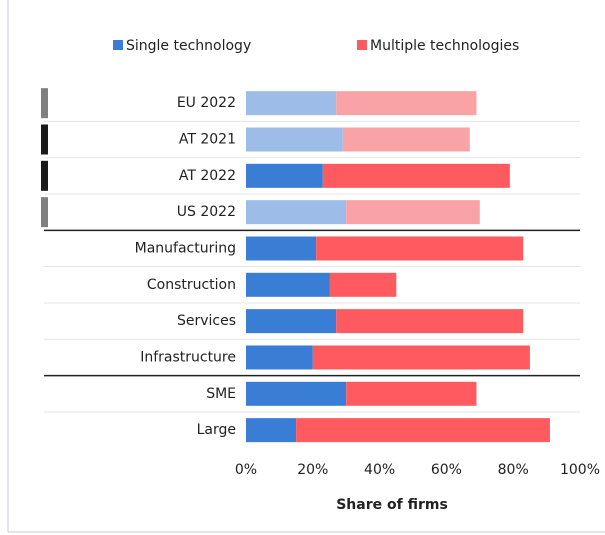 The height and width of the screenshot is (535, 605). Describe the element at coordinates (207, 139) in the screenshot. I see `y-tick-label: AT 2021` at that location.